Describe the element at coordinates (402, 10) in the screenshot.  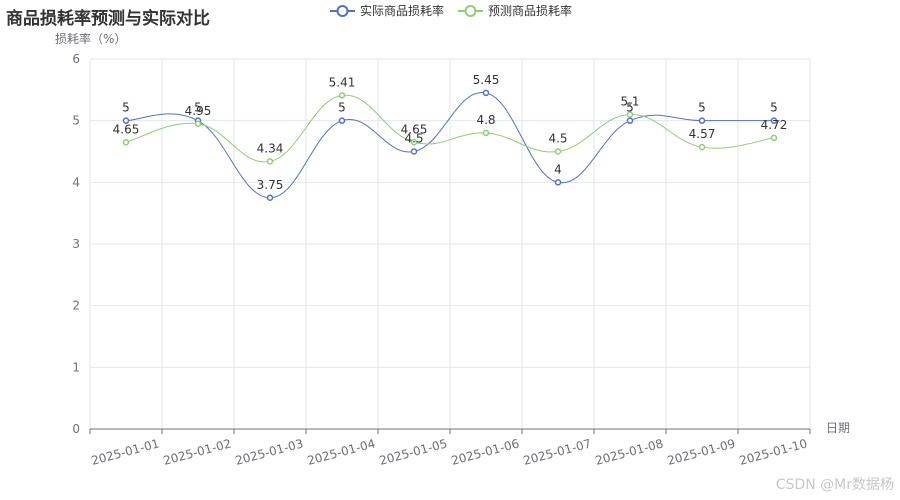
I see `legend-label: 实际商品损耗率` at that location.